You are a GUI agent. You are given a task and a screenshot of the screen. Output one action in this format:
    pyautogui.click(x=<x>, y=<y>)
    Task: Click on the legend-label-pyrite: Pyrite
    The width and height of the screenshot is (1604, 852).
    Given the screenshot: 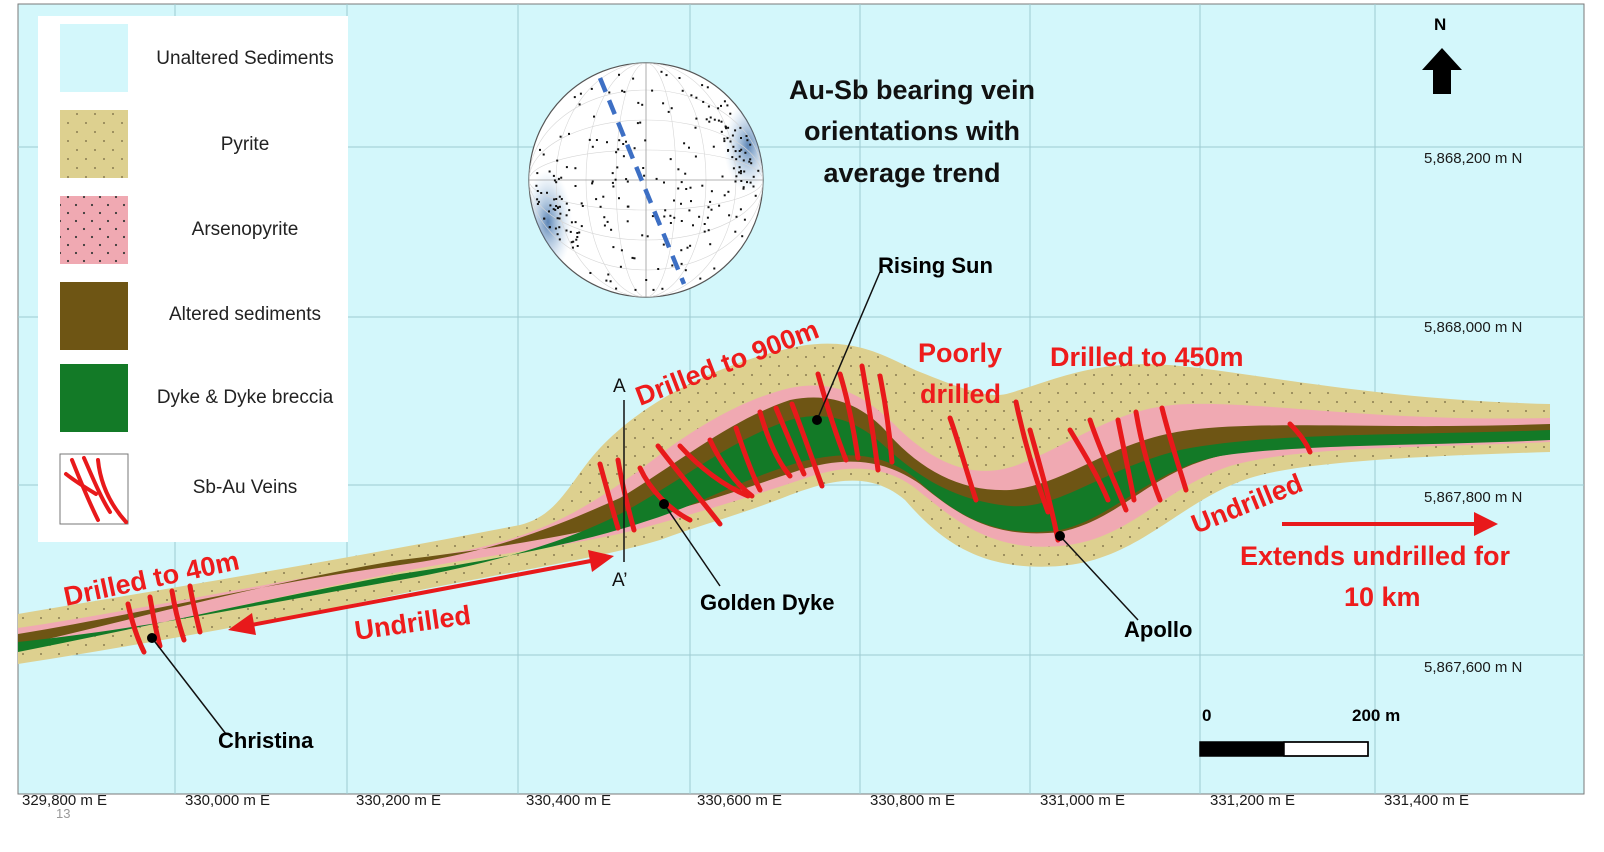 What is the action you would take?
    pyautogui.click(x=245, y=144)
    